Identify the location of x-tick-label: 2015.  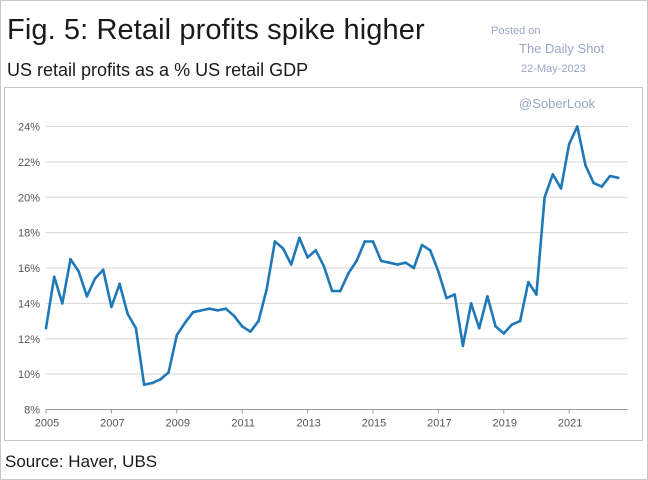
(374, 424).